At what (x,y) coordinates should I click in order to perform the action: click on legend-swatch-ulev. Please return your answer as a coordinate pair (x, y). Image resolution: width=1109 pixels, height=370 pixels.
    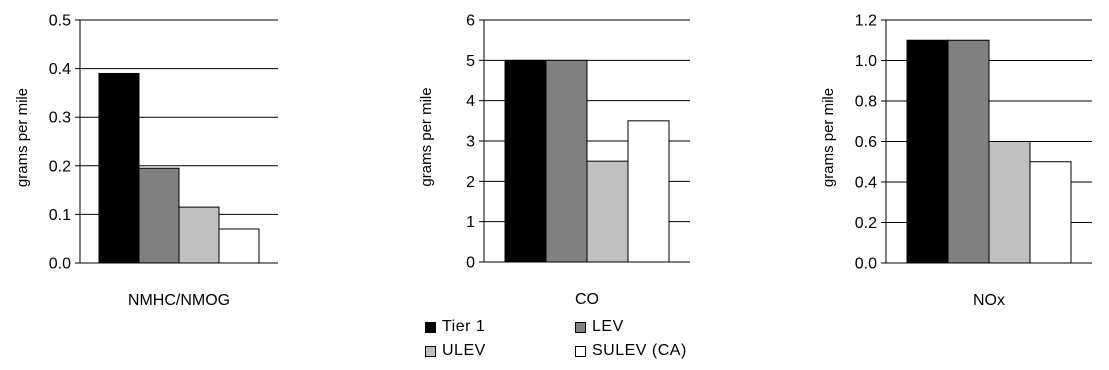
    Looking at the image, I should click on (430, 351).